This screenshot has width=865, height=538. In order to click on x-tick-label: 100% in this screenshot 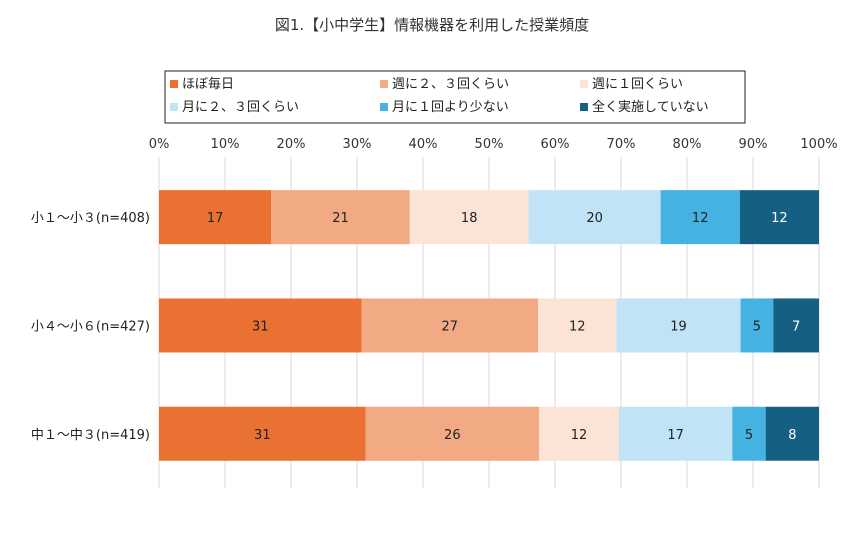, I will do `click(818, 144)`.